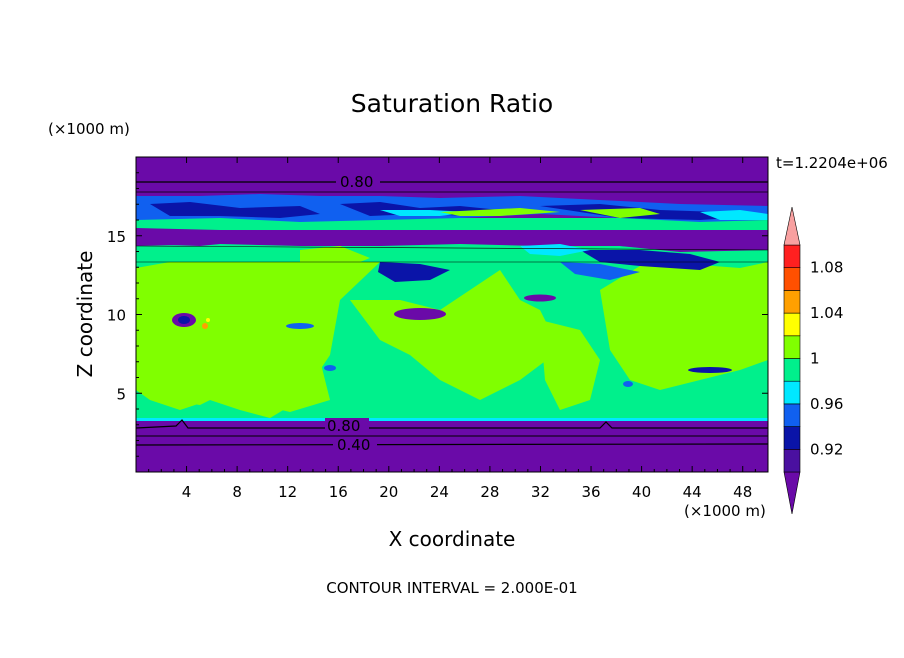  I want to click on colorbar: 0.92 0.96 1 1.04 1.08, so click(813, 360).